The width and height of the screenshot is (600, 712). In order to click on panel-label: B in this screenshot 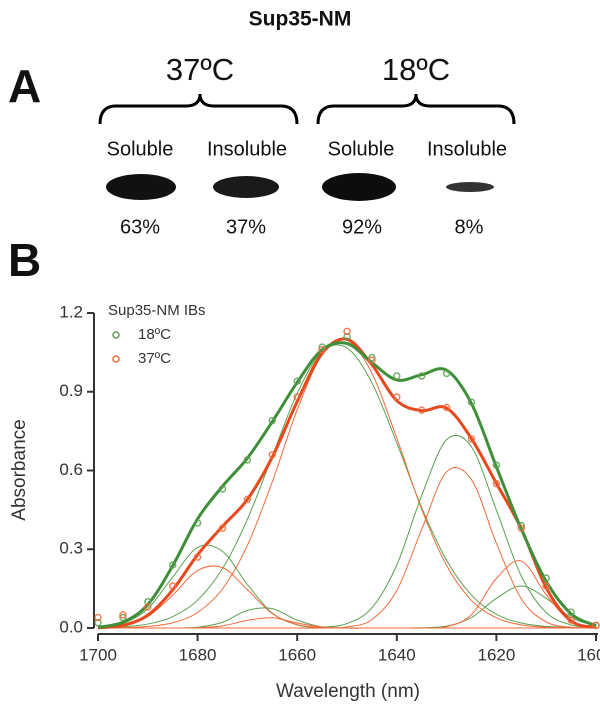, I will do `click(24, 260)`.